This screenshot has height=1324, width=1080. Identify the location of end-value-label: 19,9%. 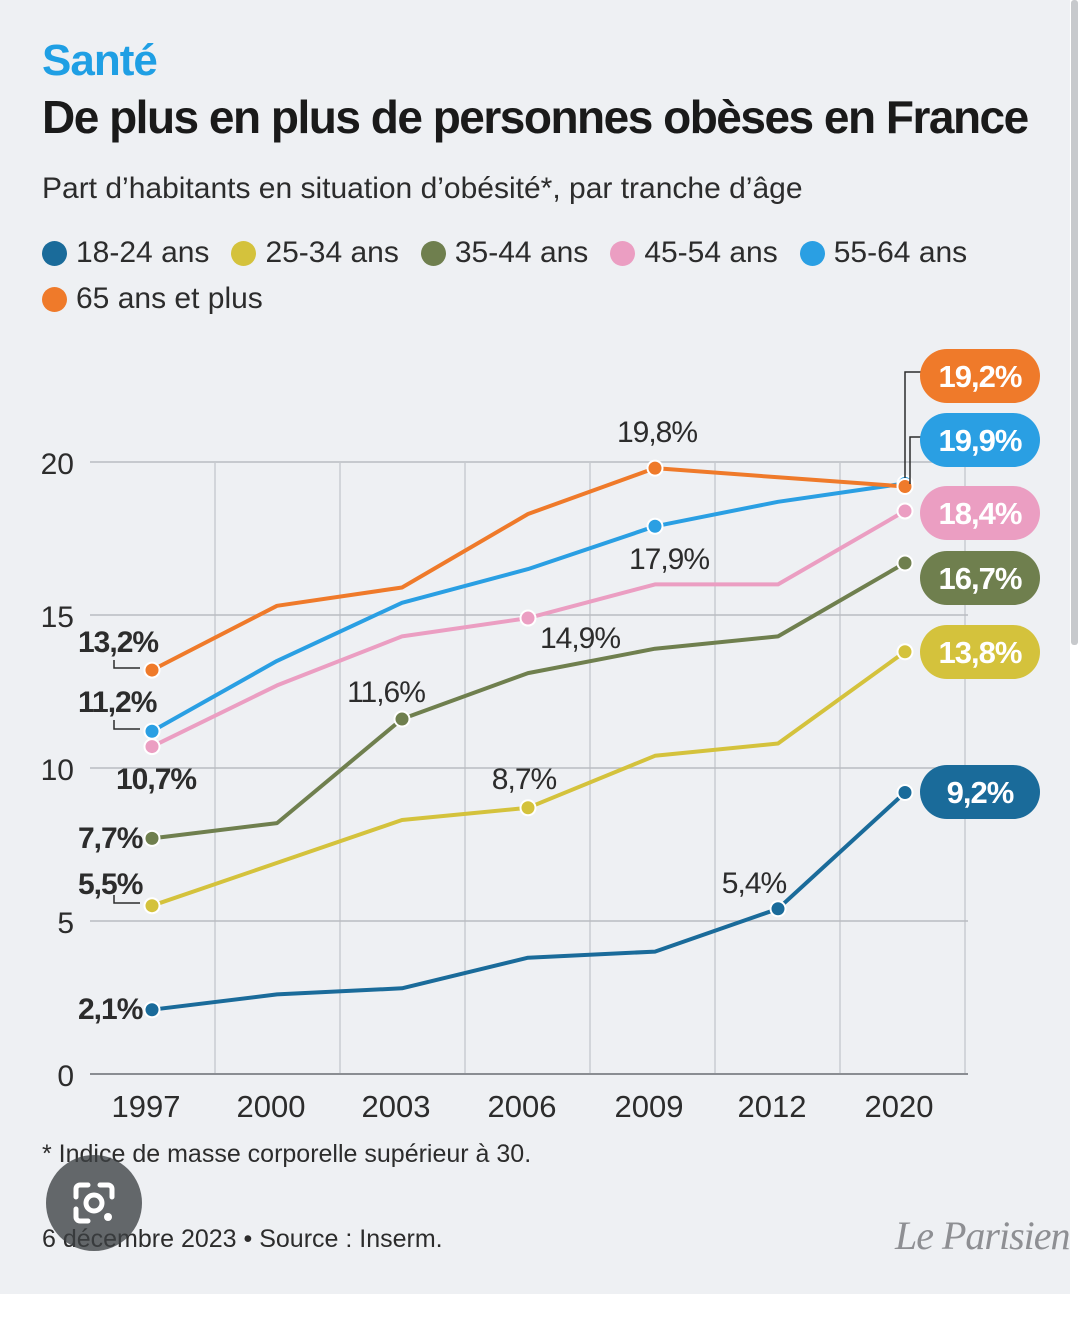
(980, 440).